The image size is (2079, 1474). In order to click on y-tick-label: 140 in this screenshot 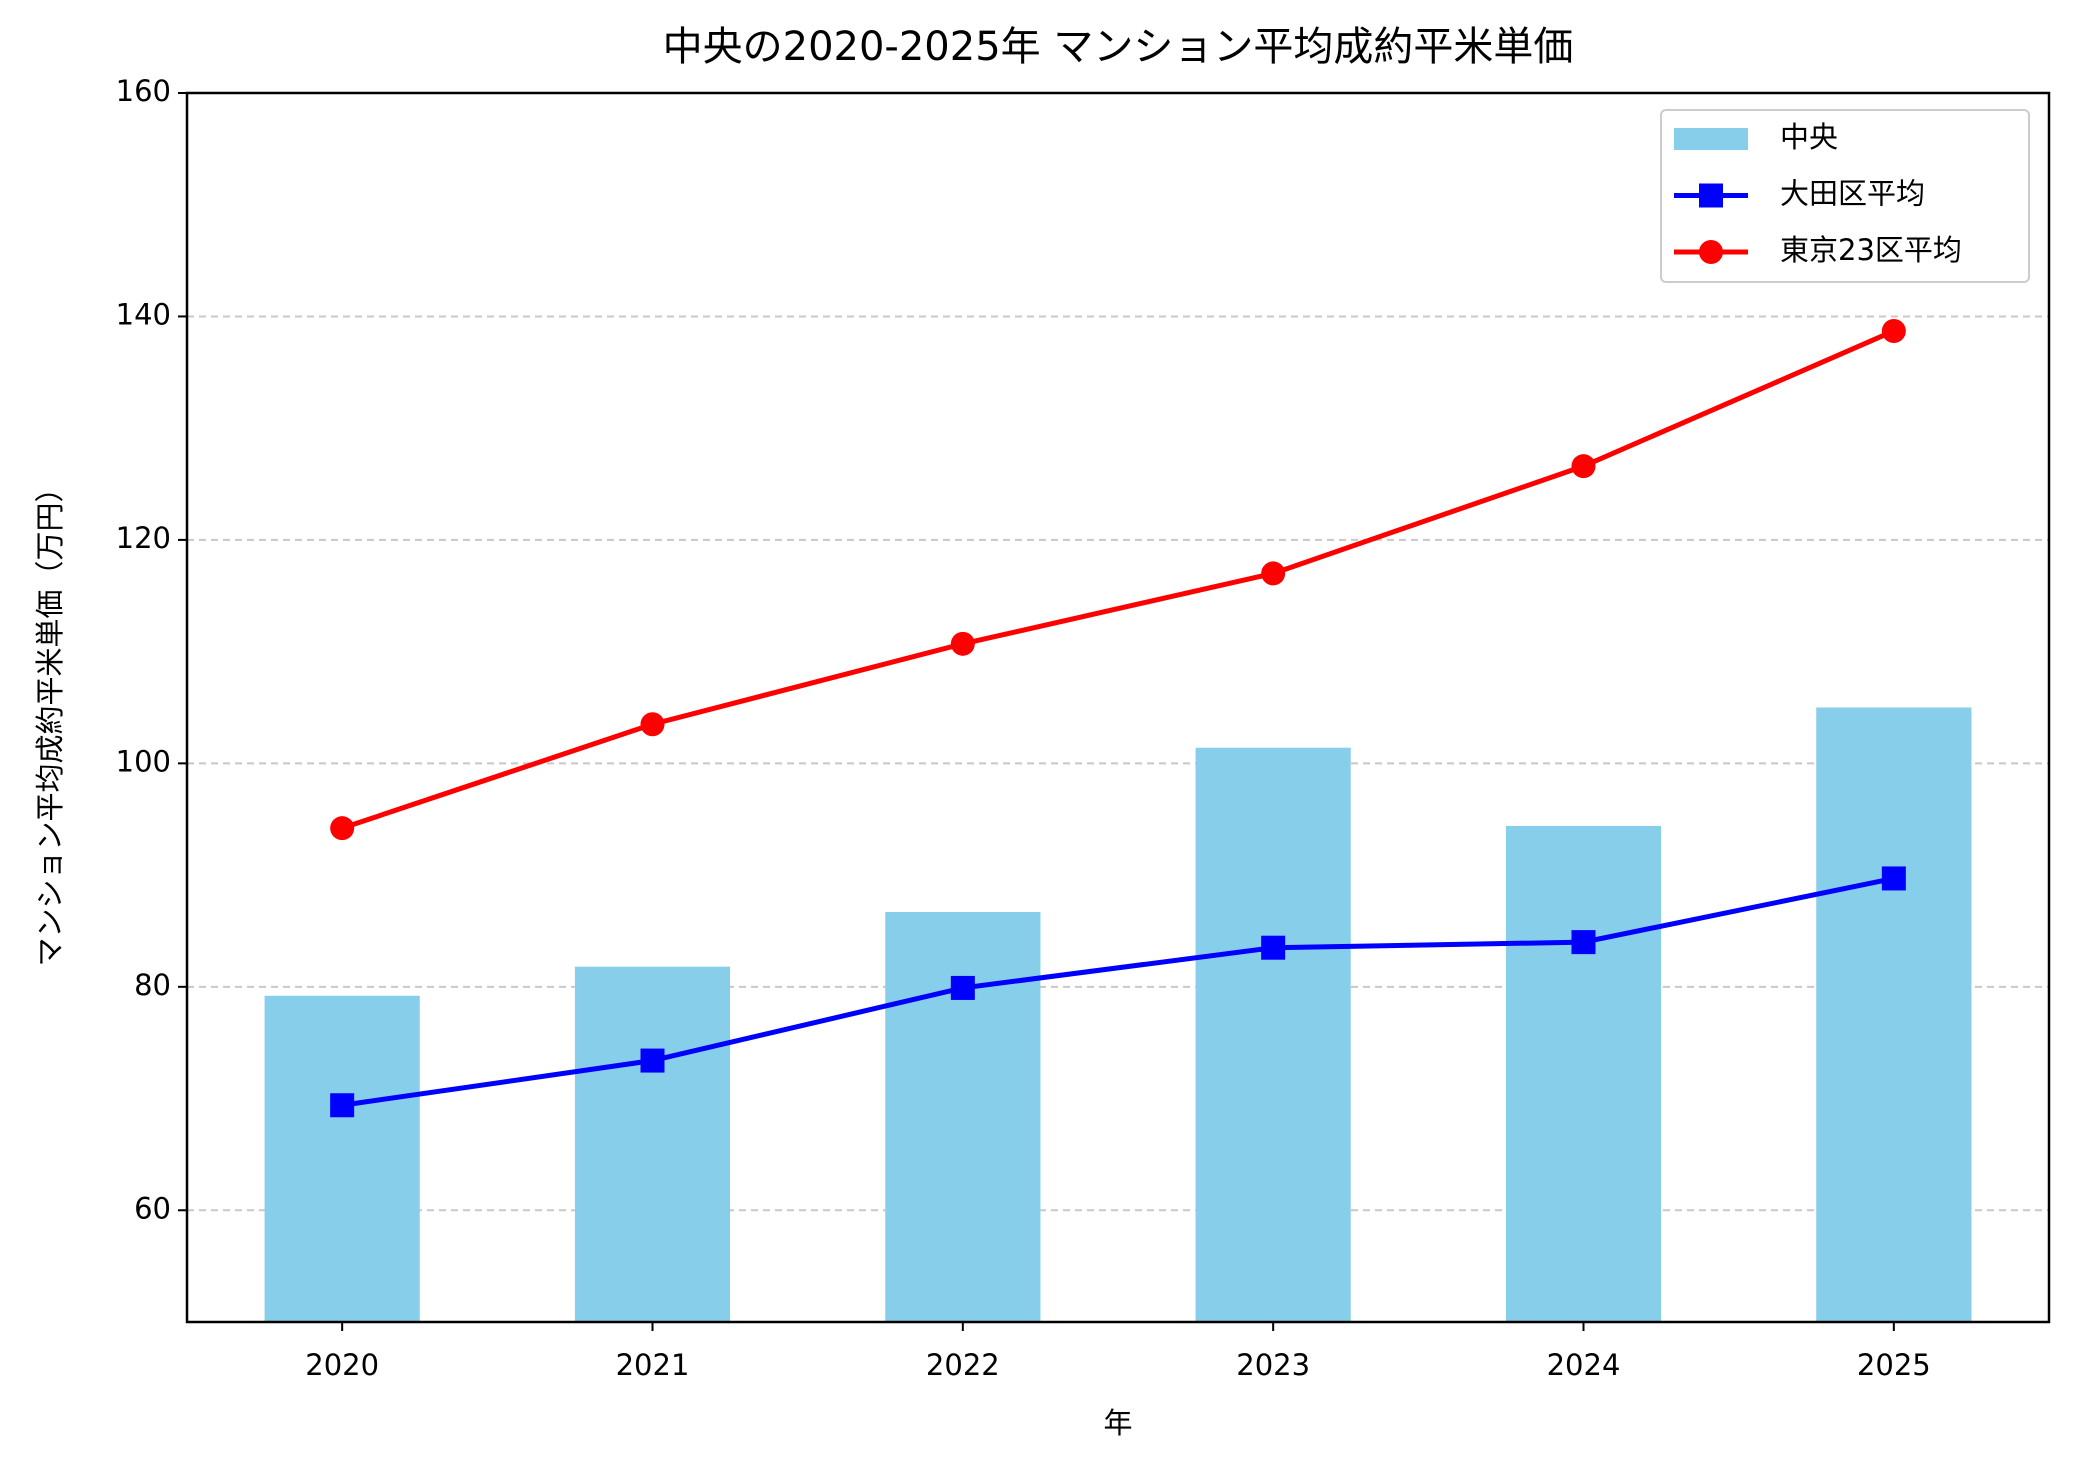, I will do `click(143, 314)`.